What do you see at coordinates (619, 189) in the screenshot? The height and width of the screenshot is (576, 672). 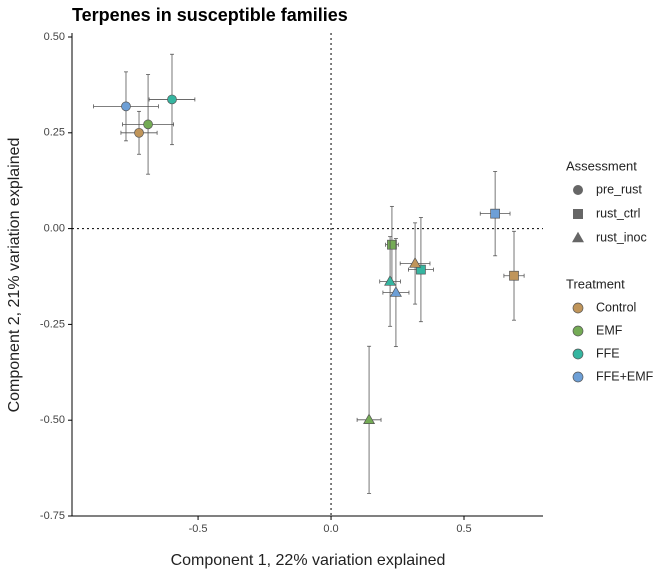 I see `legend-label: pre_rust` at bounding box center [619, 189].